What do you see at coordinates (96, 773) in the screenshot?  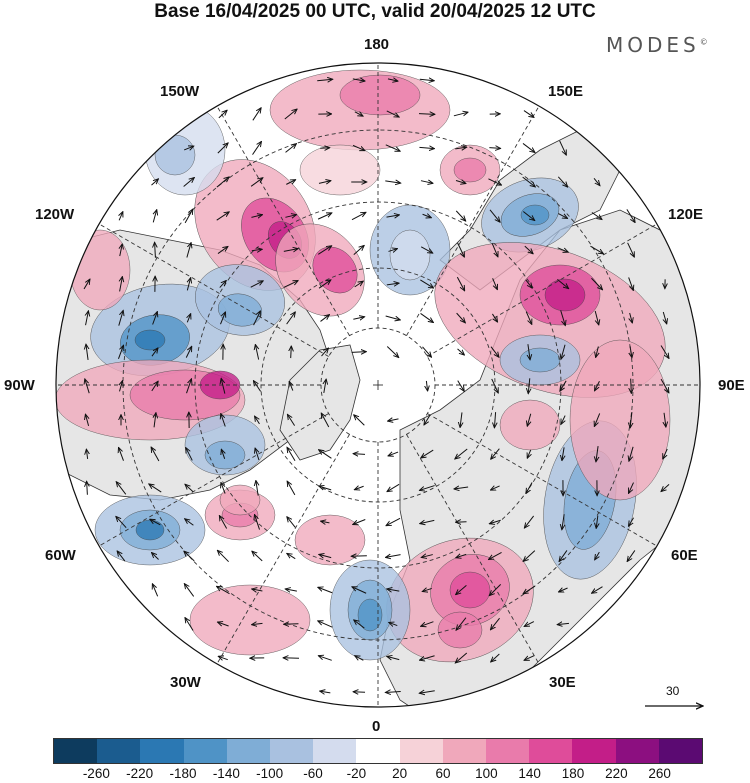 I see `colorbar-tick-label: -260` at bounding box center [96, 773].